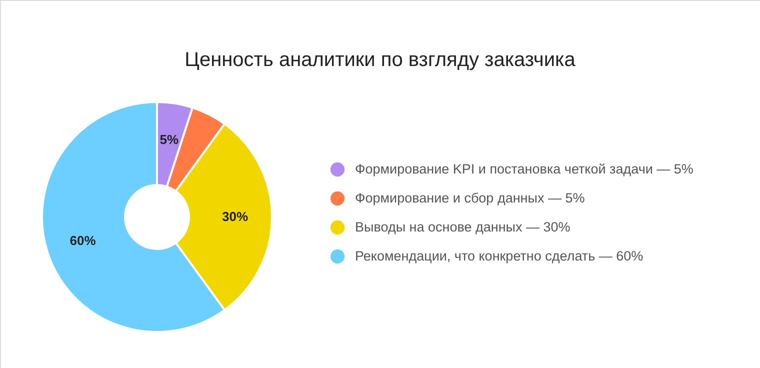  Describe the element at coordinates (499, 256) in the screenshot. I see `legend-label: Рекомендации, что конкретно сделать — 60%` at that location.